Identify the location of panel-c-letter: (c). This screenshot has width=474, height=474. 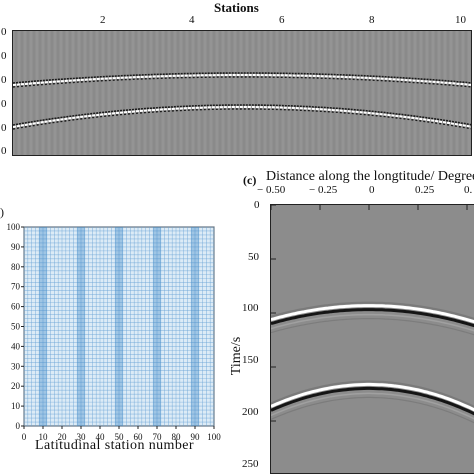
(250, 180).